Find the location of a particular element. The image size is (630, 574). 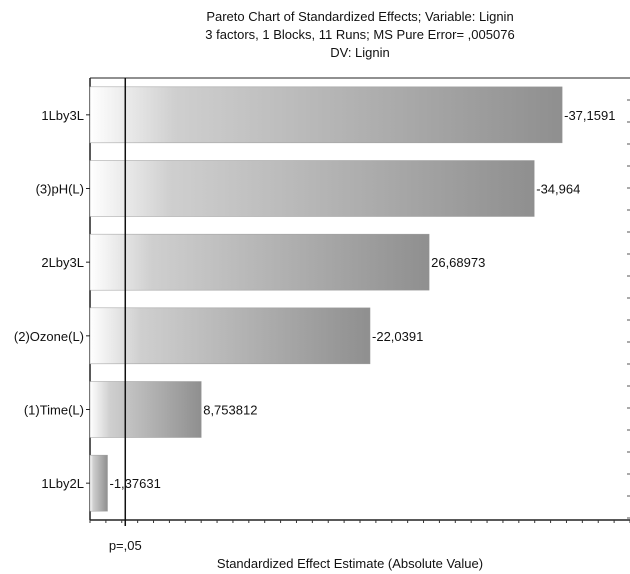

category-label: 2Lby3L is located at coordinates (62, 262).